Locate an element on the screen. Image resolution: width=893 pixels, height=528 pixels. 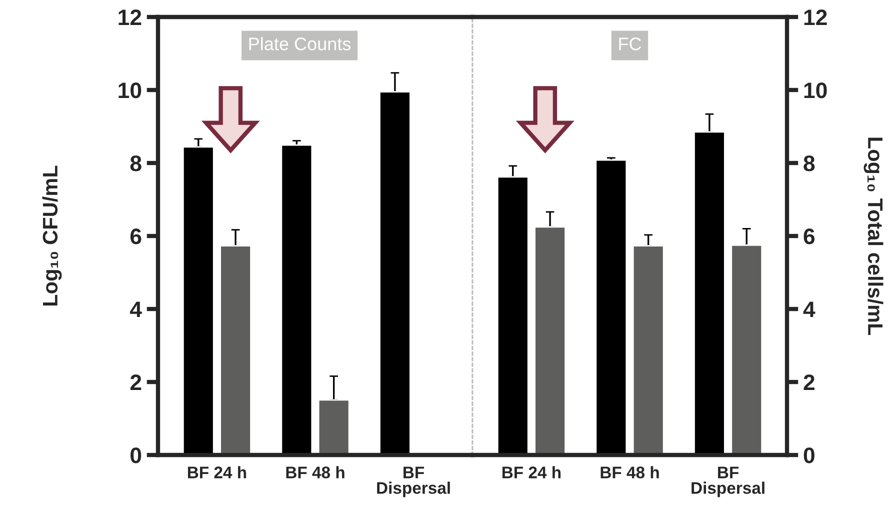
y2-tick-label: 10 is located at coordinates (815, 90).